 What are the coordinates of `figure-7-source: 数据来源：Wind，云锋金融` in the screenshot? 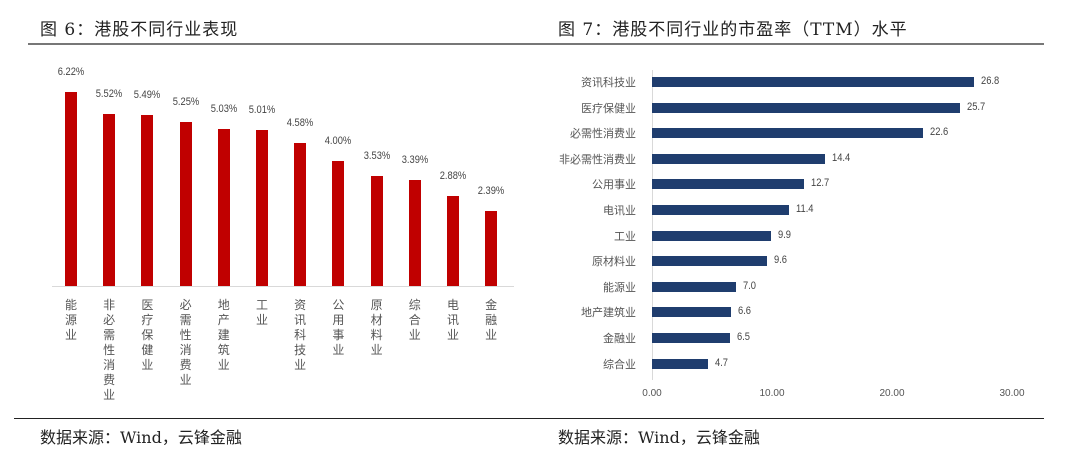 It's located at (659, 437).